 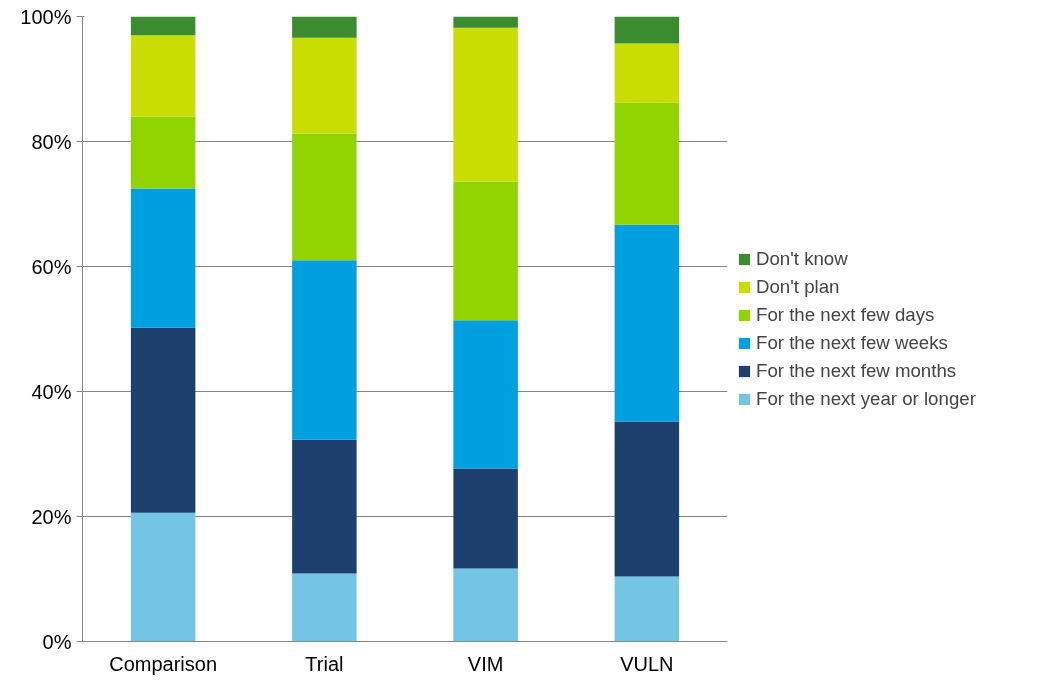 What do you see at coordinates (51, 391) in the screenshot?
I see `y-tick-label: 40%` at bounding box center [51, 391].